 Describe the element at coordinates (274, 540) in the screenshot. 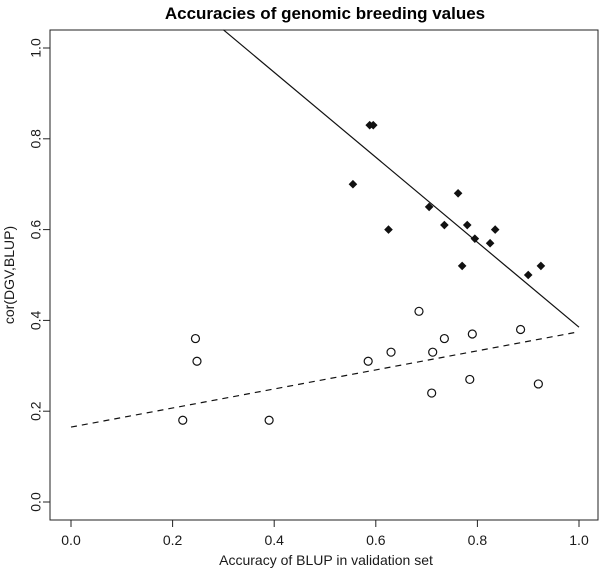

I see `x-tick-label: 0.4` at that location.